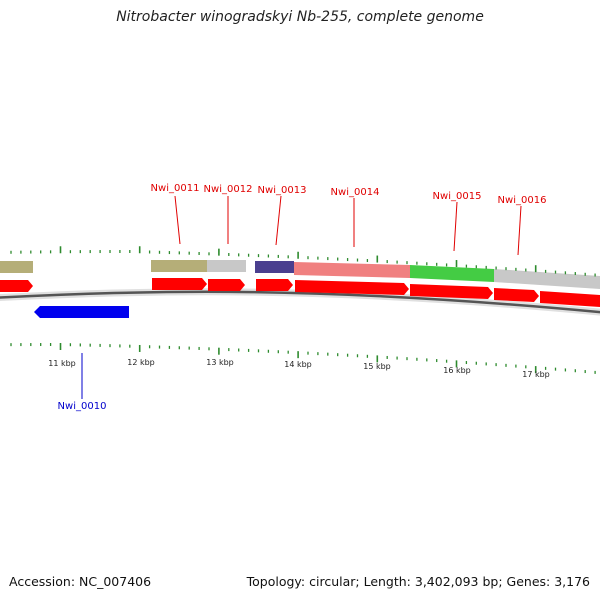 This screenshot has width=600, height=600. I want to click on scale-label: 16 kbp, so click(457, 370).